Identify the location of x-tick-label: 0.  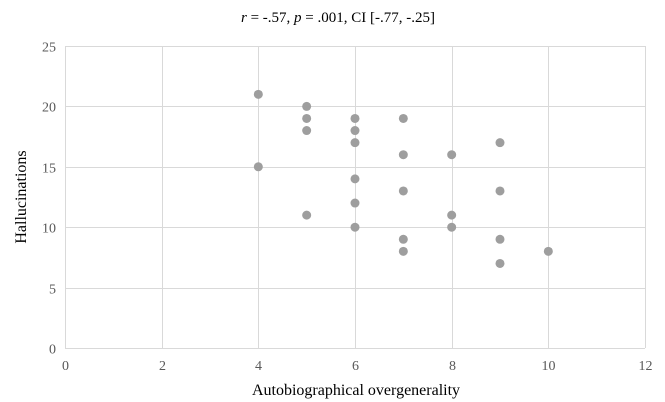
(65, 366).